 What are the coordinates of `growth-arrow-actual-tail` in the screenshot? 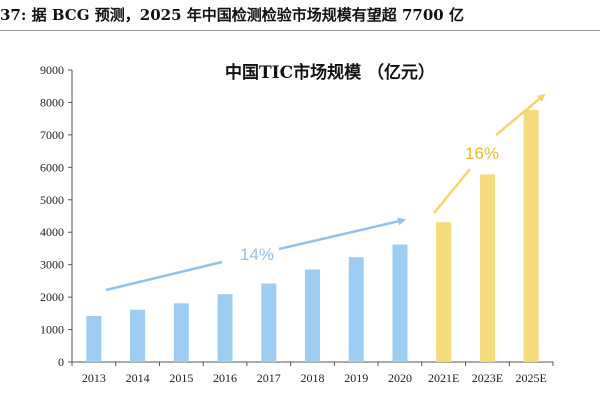 It's located at (164, 276).